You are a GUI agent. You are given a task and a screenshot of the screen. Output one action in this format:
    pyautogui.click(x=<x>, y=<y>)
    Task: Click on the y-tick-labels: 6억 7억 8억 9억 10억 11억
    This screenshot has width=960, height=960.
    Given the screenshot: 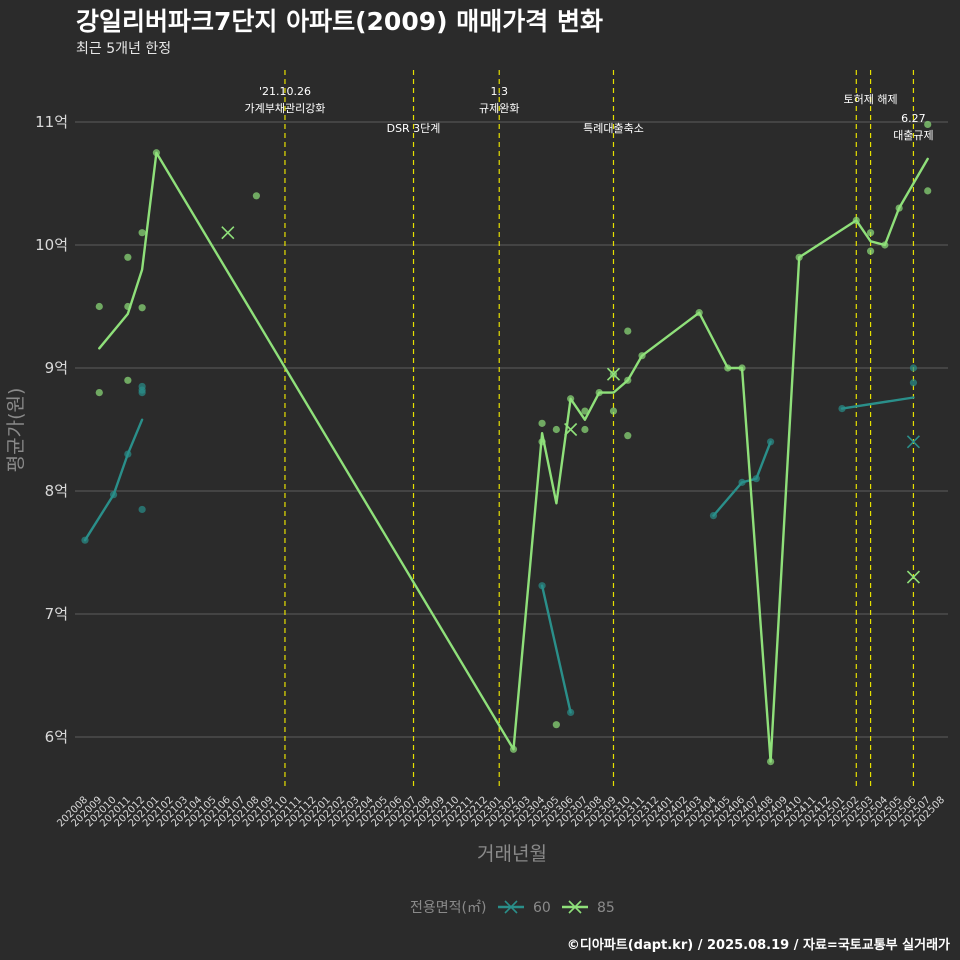 What is the action you would take?
    pyautogui.click(x=51, y=429)
    